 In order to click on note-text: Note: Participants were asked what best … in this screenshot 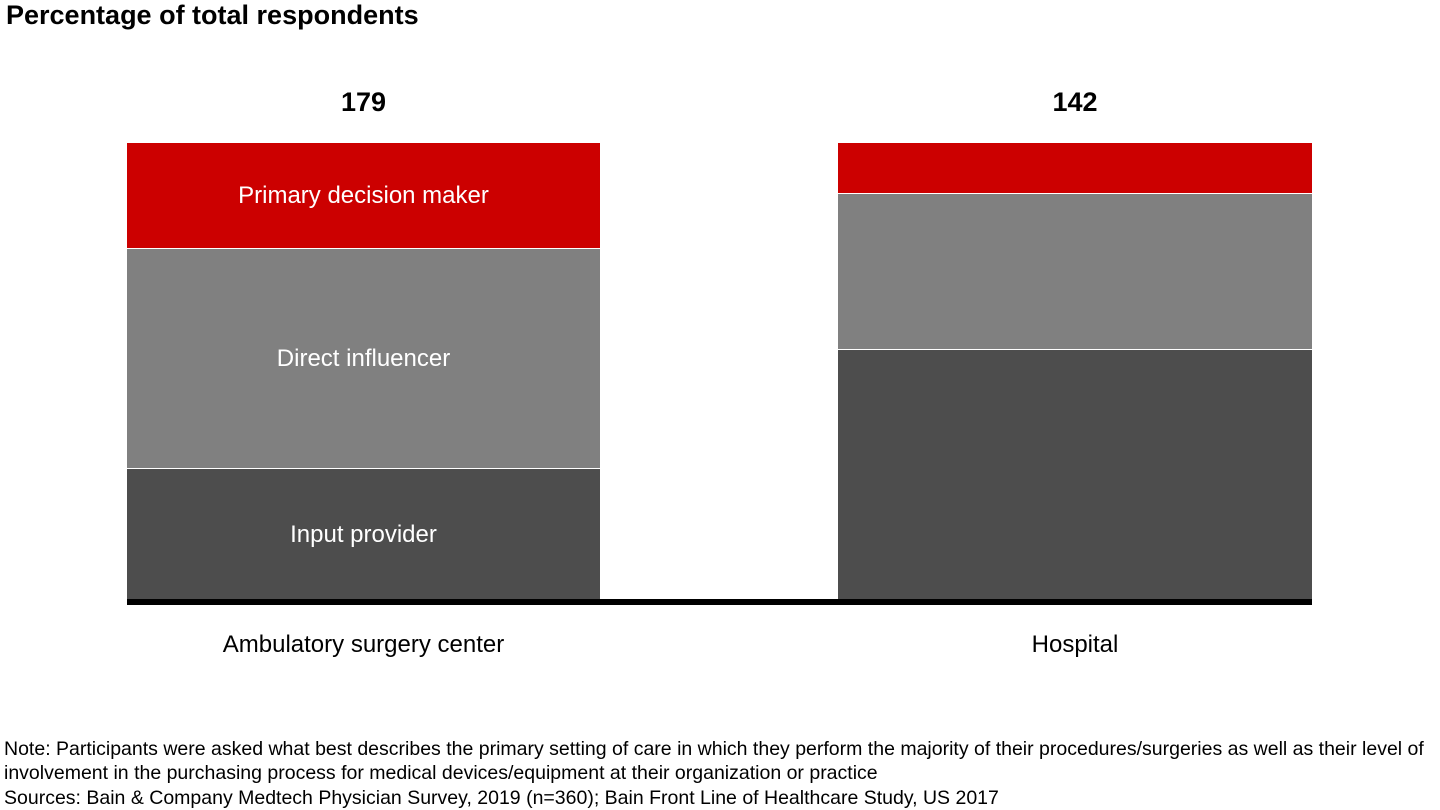, I will do `click(714, 761)`.